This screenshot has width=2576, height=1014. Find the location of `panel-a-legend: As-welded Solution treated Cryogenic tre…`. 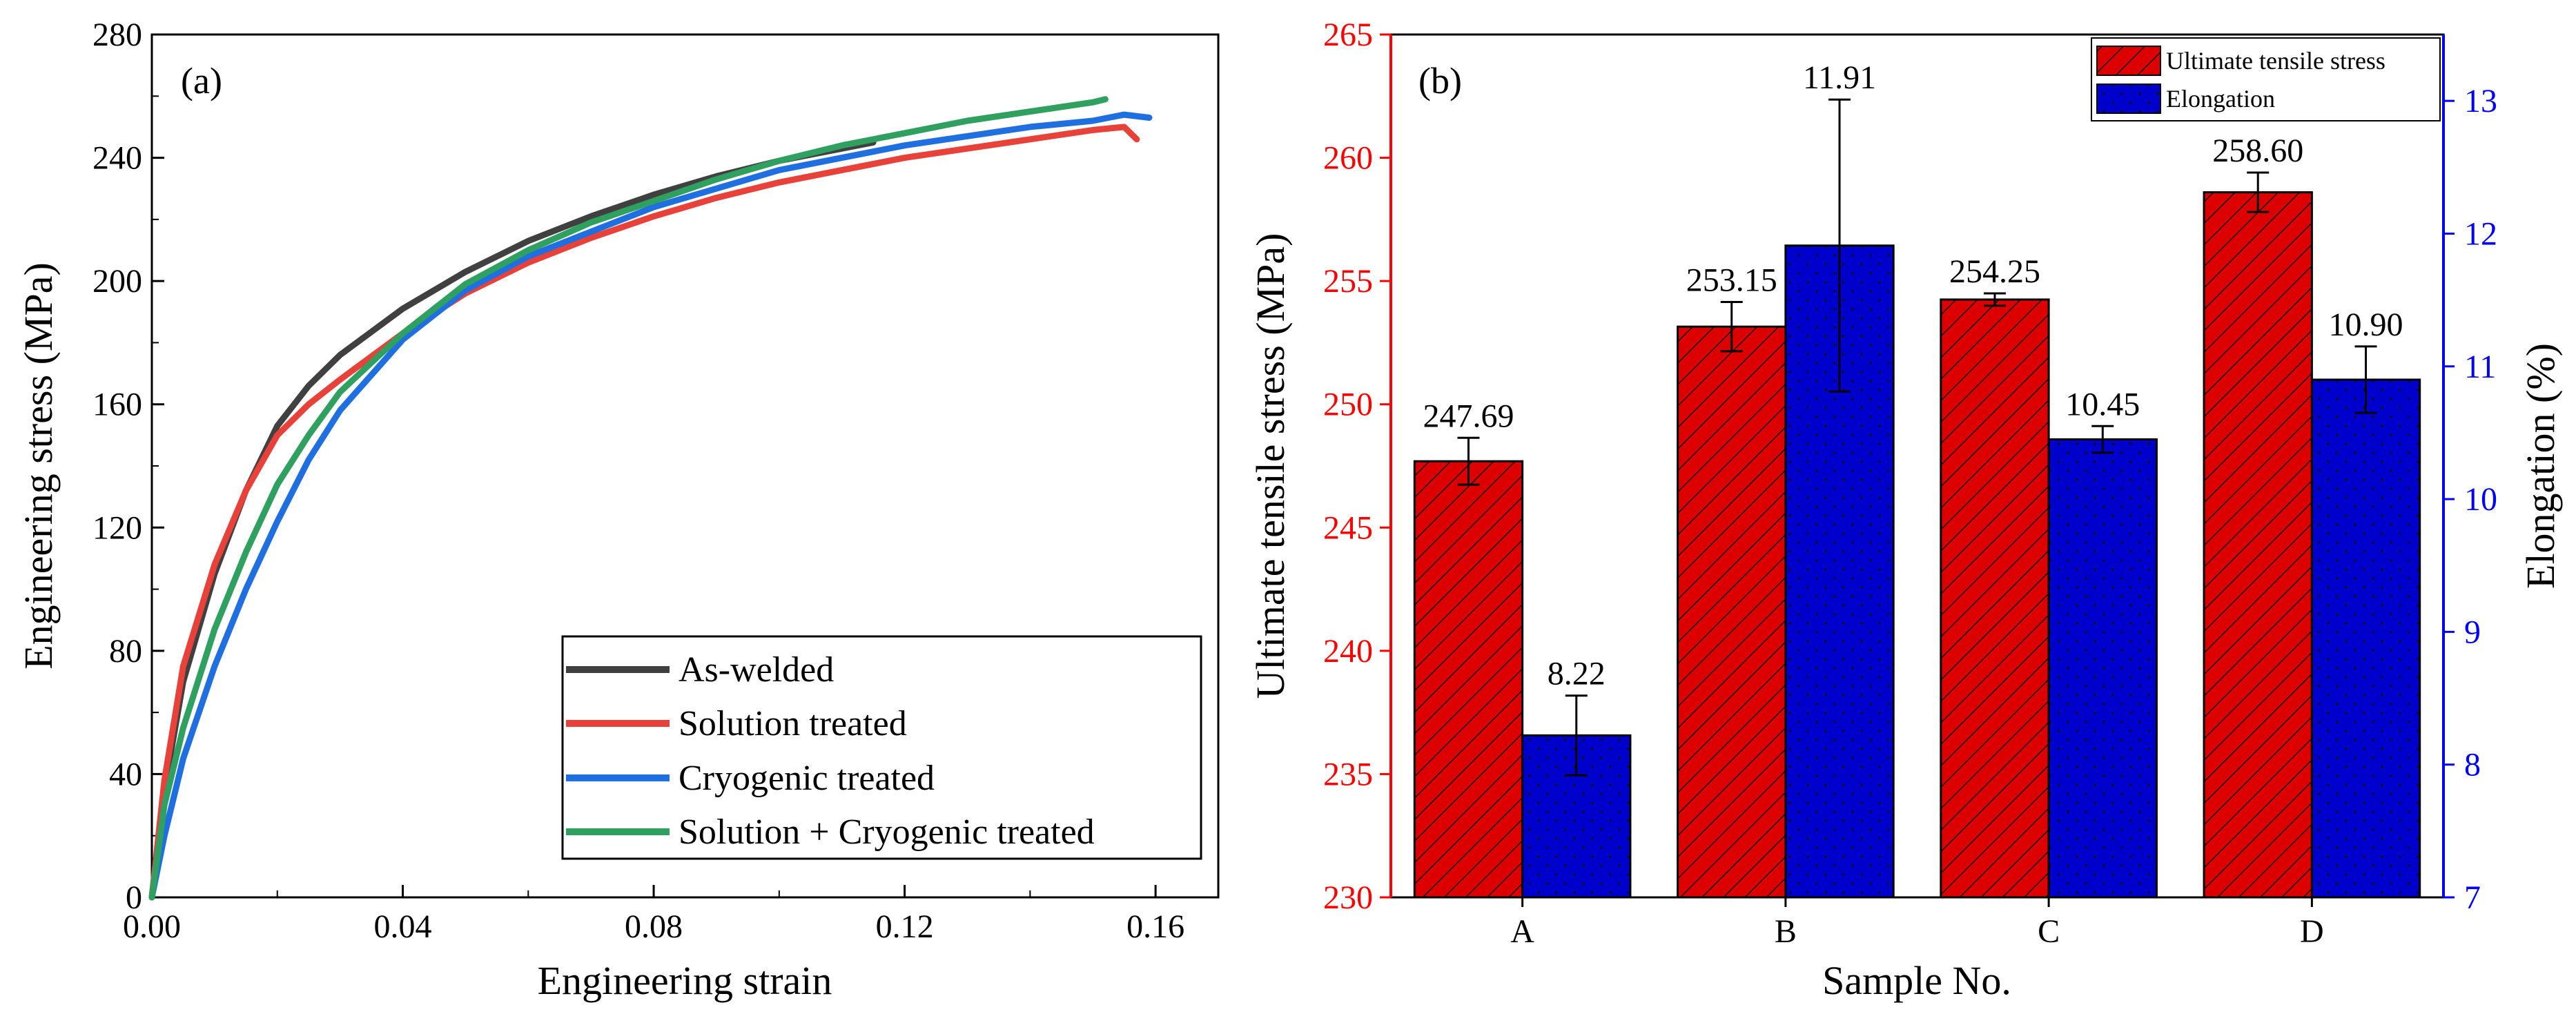

panel-a-legend: As-welded Solution treated Cryogenic tre… is located at coordinates (881, 747).